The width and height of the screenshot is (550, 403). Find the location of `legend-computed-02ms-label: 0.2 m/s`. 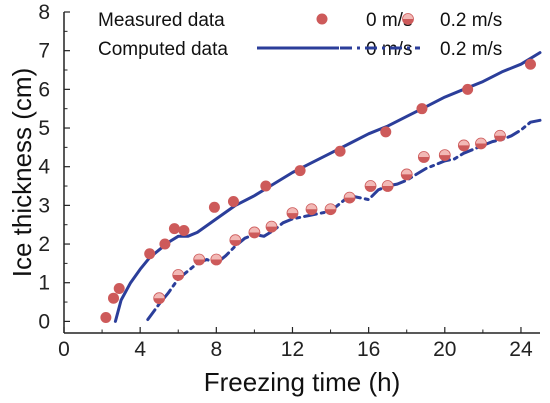

legend-computed-02ms-label: 0.2 m/s is located at coordinates (471, 49).